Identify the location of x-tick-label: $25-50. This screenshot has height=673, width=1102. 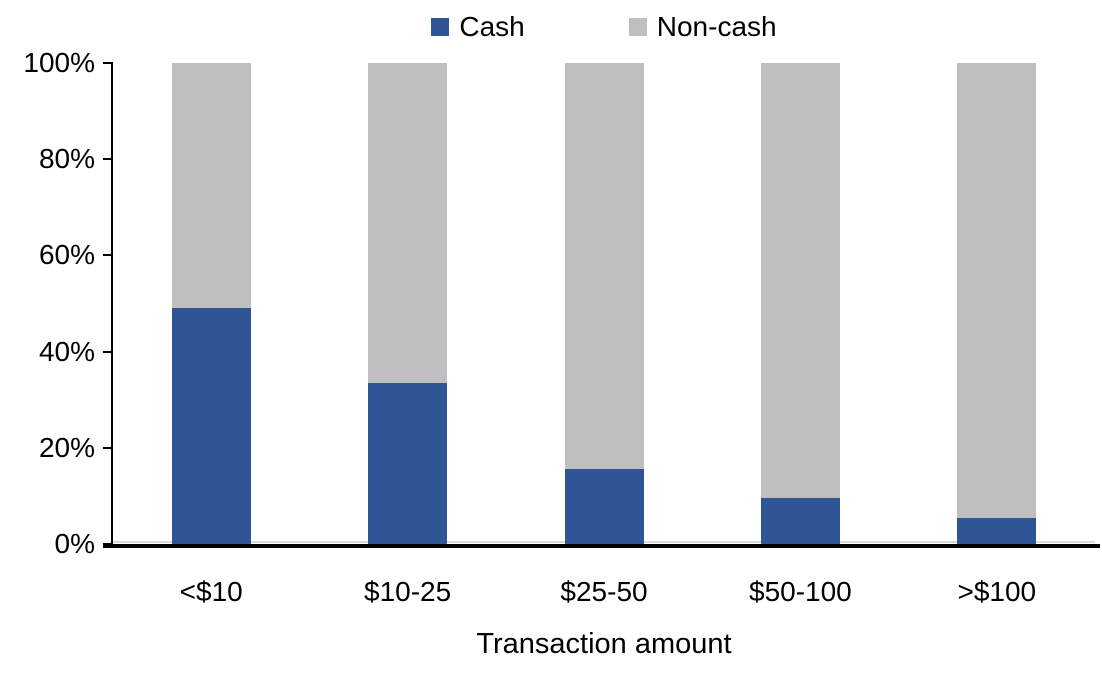
(604, 591).